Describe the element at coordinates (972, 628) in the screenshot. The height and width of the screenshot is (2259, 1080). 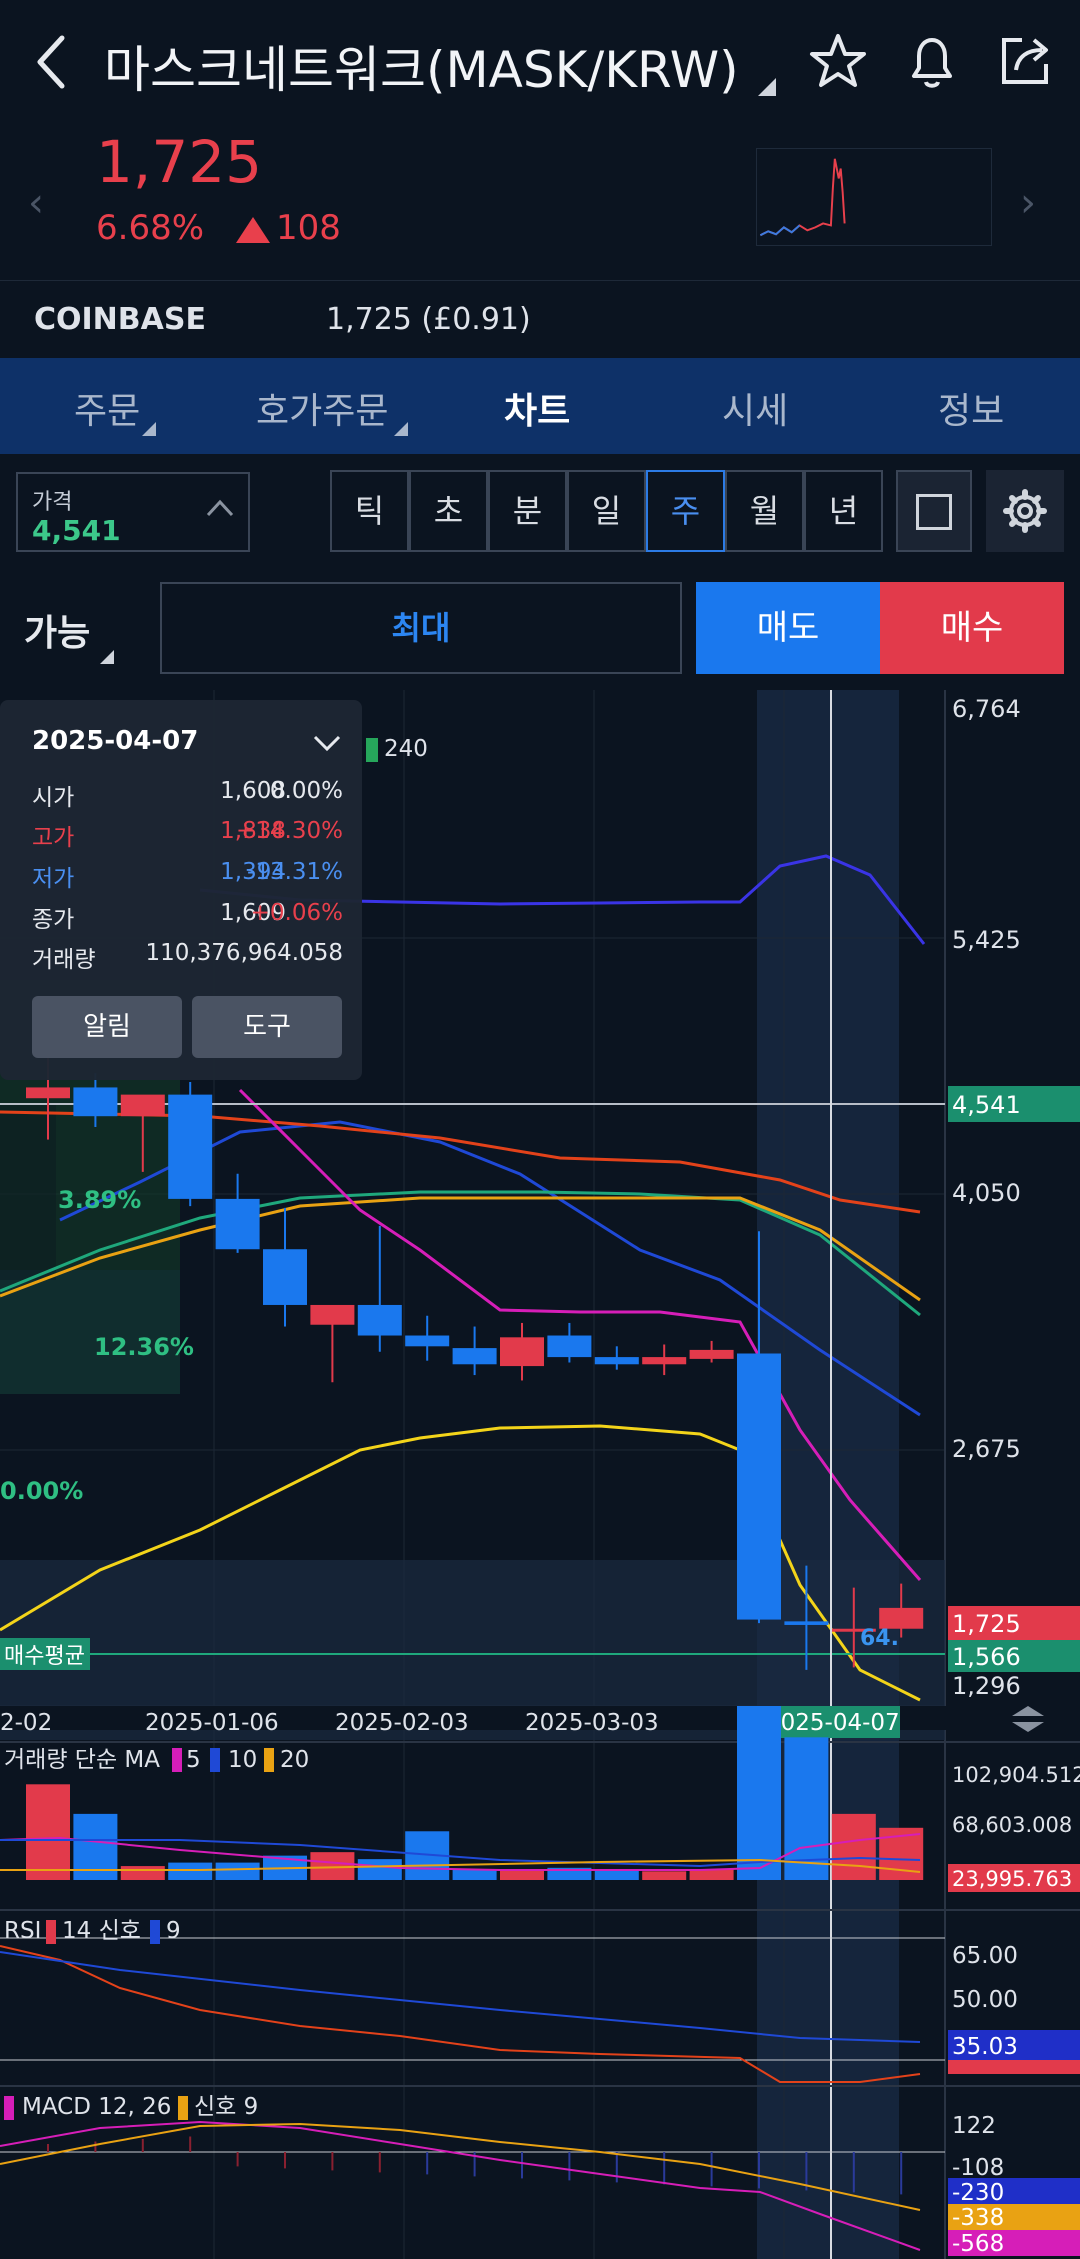
I see `buy-button: 매수` at that location.